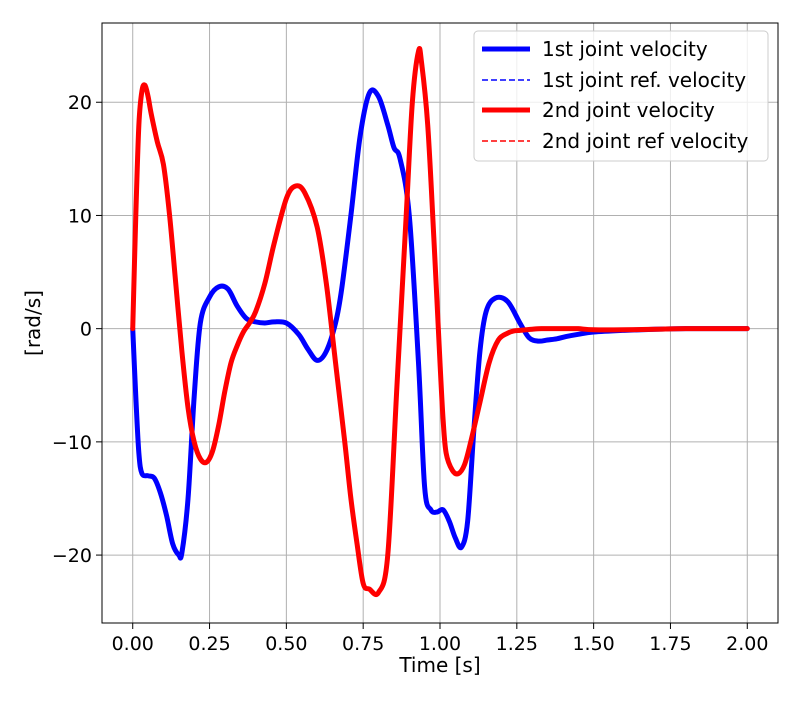 The image size is (800, 704). What do you see at coordinates (80, 103) in the screenshot?
I see `y-tick-label: 20` at bounding box center [80, 103].